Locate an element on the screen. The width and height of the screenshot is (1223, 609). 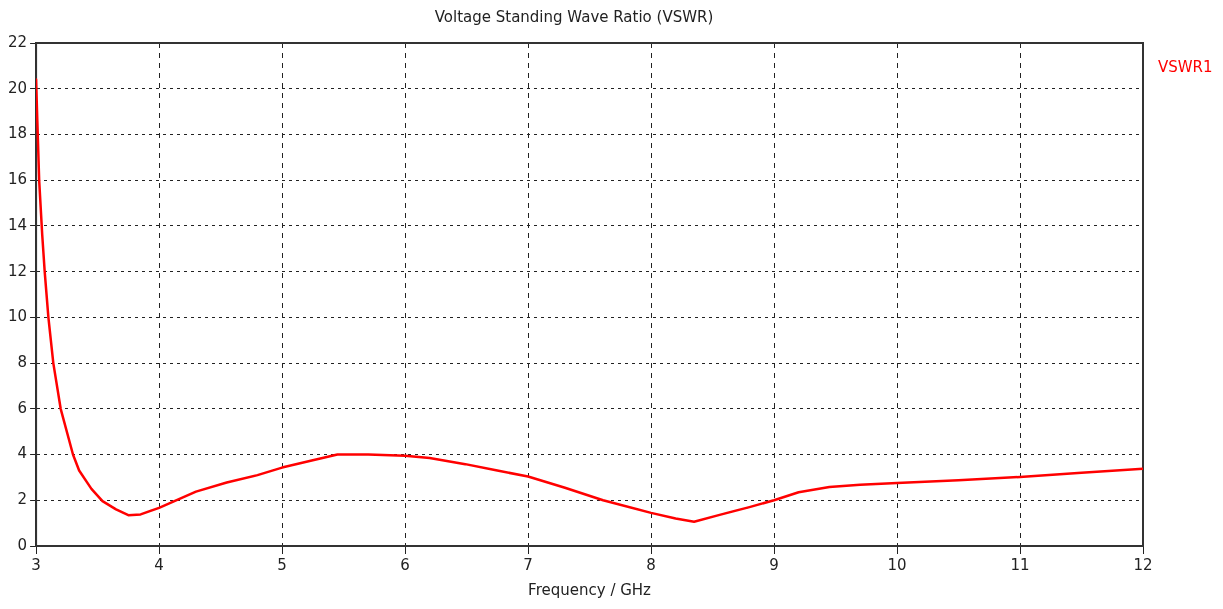
y-tick-label: 10 is located at coordinates (17, 316).